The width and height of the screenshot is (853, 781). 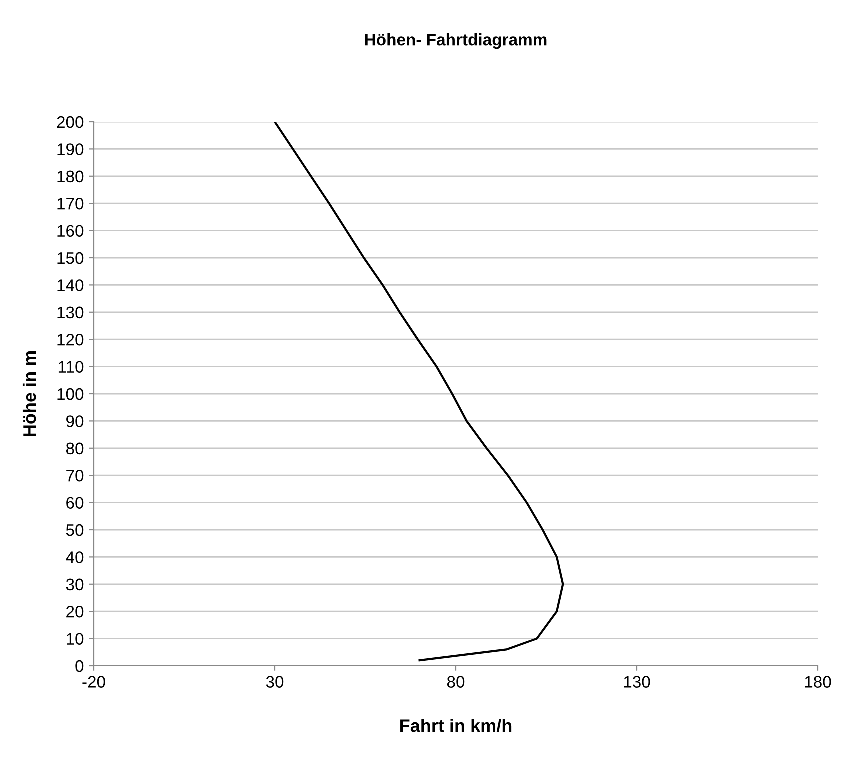 What do you see at coordinates (71, 312) in the screenshot?
I see `y-tick-label: 130` at bounding box center [71, 312].